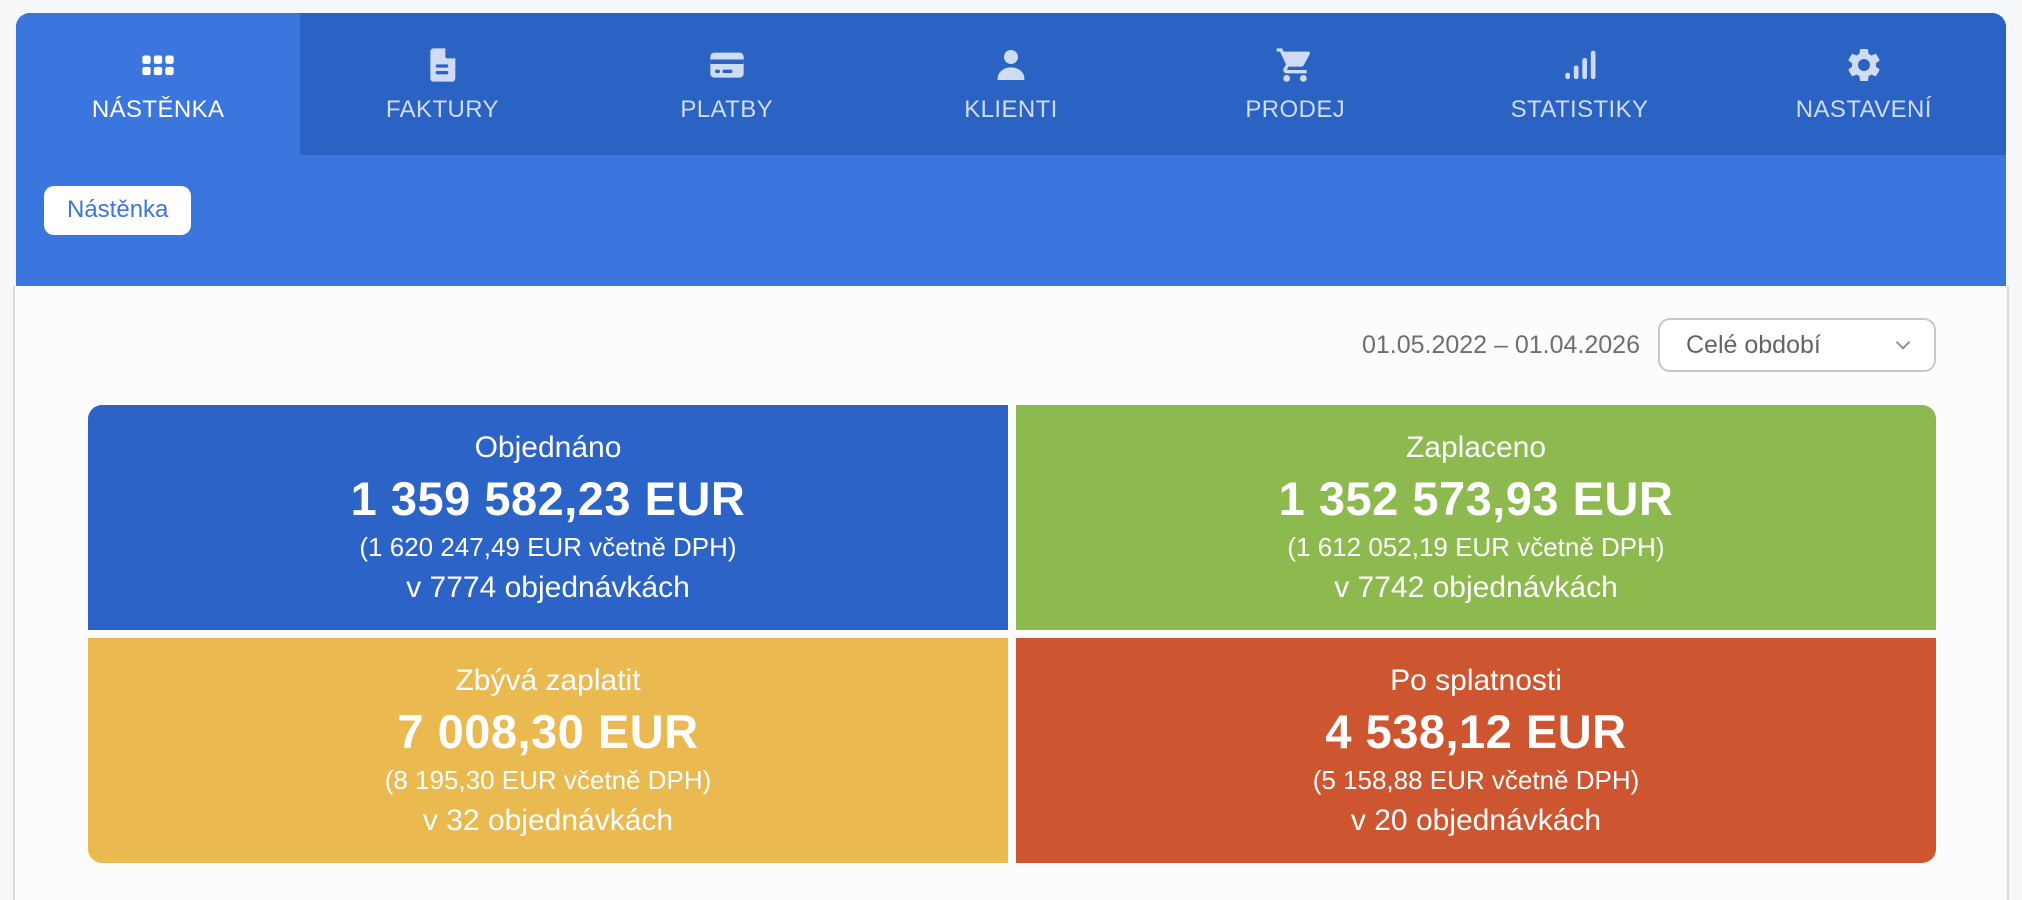 The height and width of the screenshot is (900, 2022). I want to click on card-orders: v 32 objednávkách, so click(548, 820).